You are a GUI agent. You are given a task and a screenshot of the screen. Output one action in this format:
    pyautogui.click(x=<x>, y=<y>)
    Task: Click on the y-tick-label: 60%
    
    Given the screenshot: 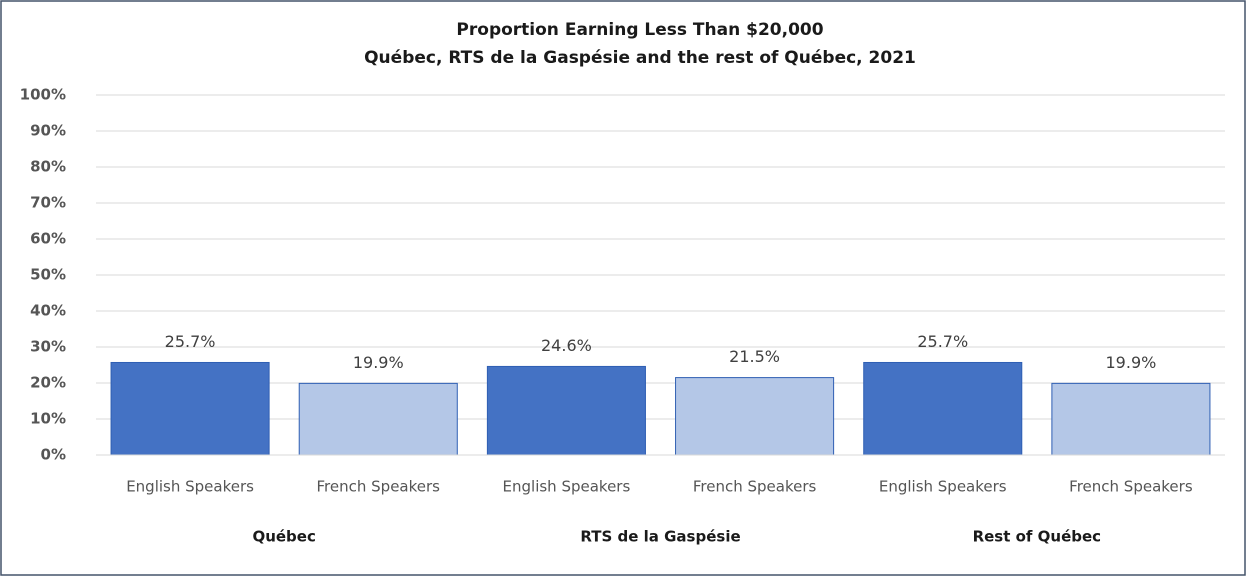 What is the action you would take?
    pyautogui.click(x=48, y=239)
    